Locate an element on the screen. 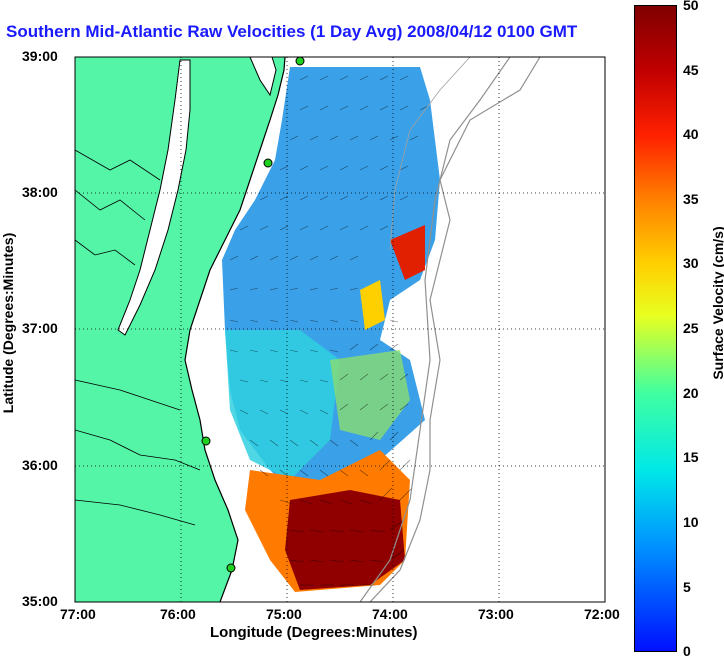  x-axis-label: Longitude (Degrees:Minutes) is located at coordinates (314, 632).